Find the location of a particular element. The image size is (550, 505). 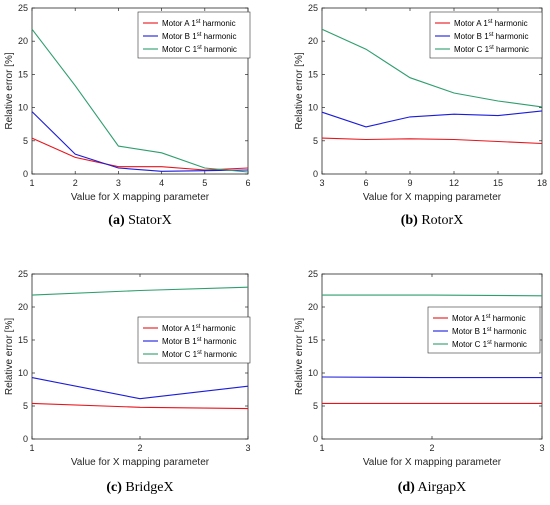

x-tick-label: 5 is located at coordinates (204, 183).